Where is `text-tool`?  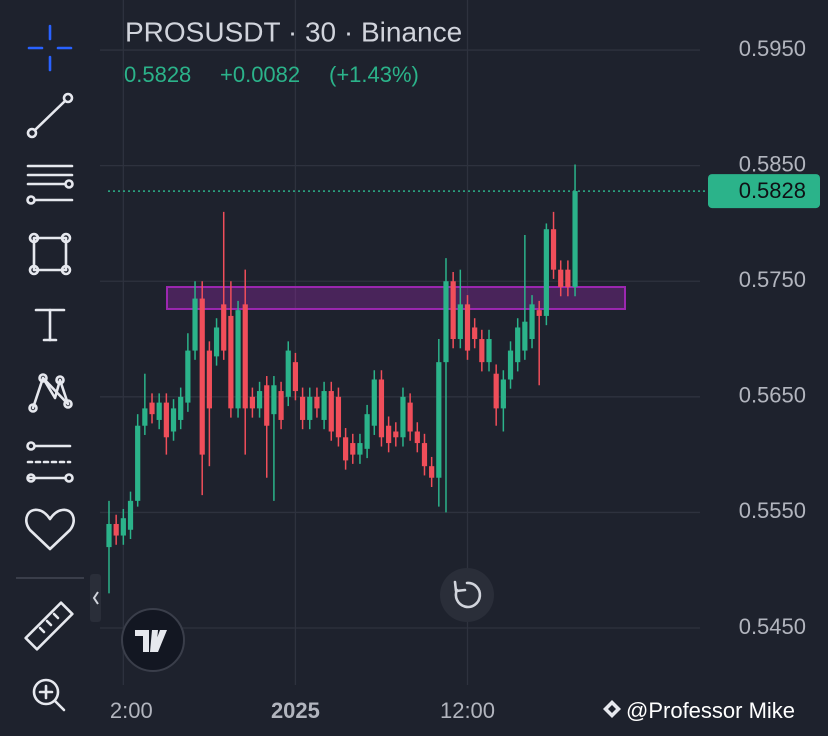
text-tool is located at coordinates (50, 325).